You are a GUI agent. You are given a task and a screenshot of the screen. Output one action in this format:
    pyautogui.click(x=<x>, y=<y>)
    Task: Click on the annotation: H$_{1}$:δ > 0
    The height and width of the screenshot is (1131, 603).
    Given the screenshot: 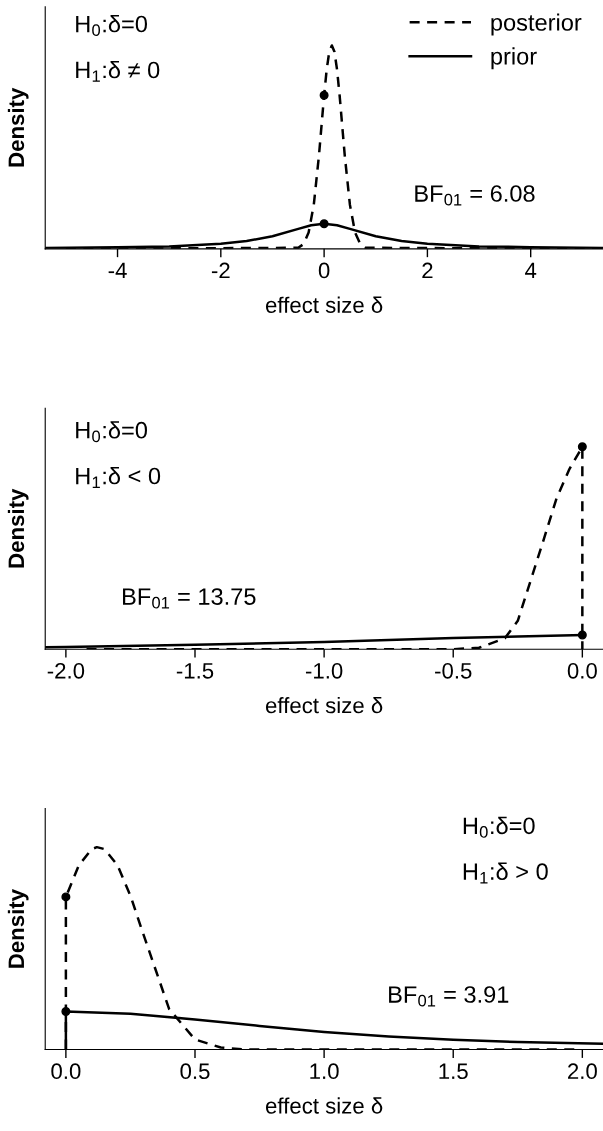 What is the action you would take?
    pyautogui.click(x=505, y=873)
    